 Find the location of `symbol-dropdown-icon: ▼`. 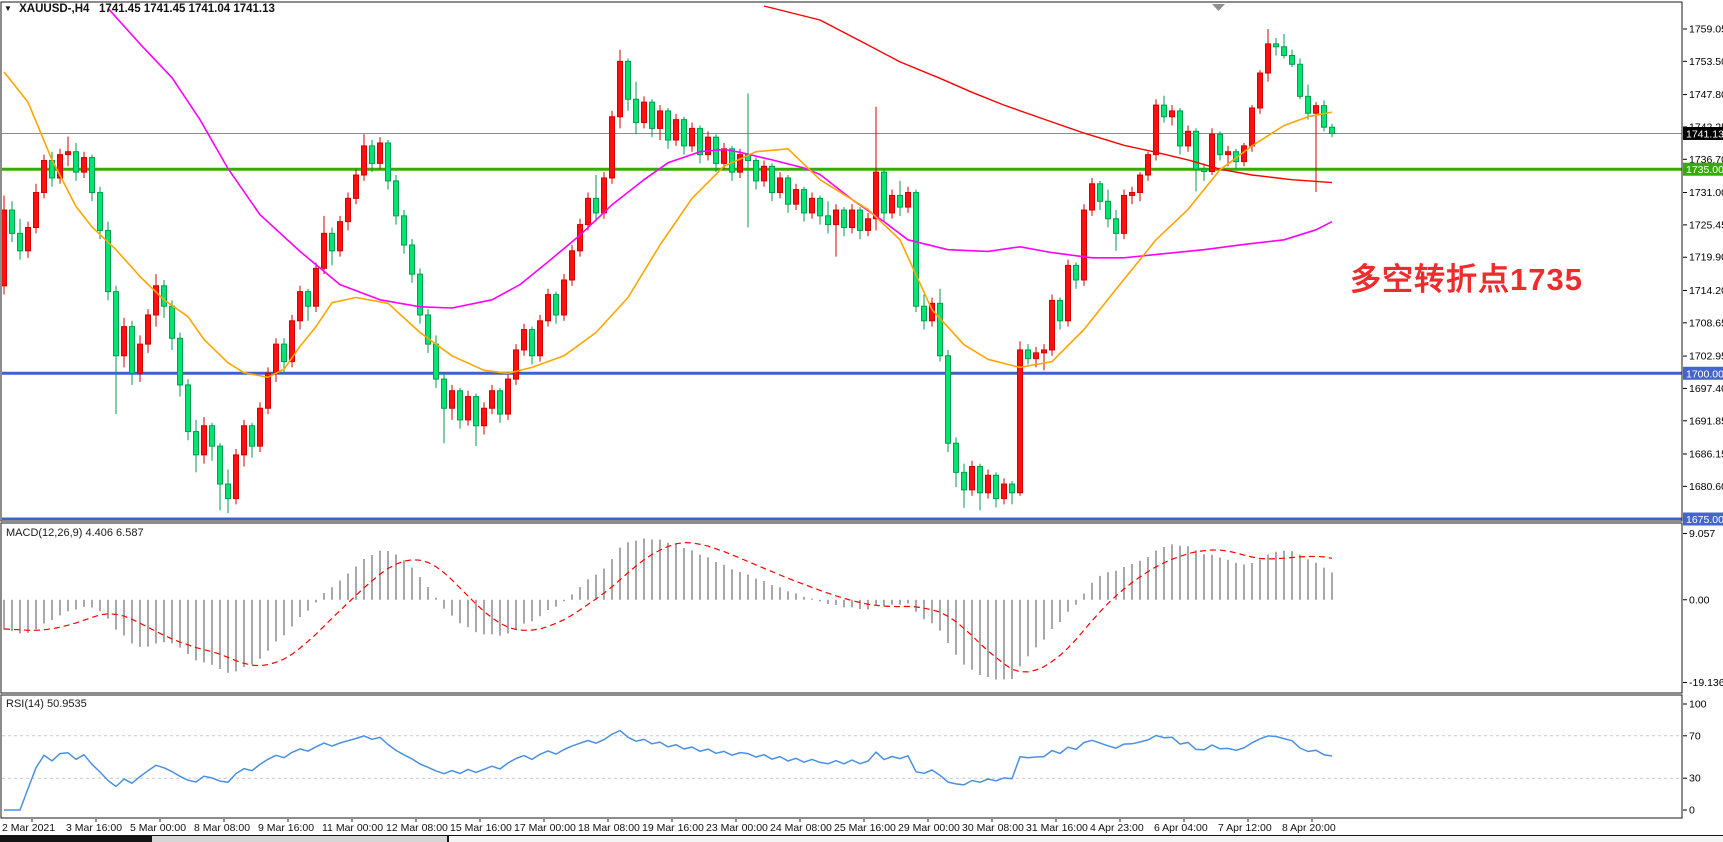

symbol-dropdown-icon: ▼ is located at coordinates (8, 8).